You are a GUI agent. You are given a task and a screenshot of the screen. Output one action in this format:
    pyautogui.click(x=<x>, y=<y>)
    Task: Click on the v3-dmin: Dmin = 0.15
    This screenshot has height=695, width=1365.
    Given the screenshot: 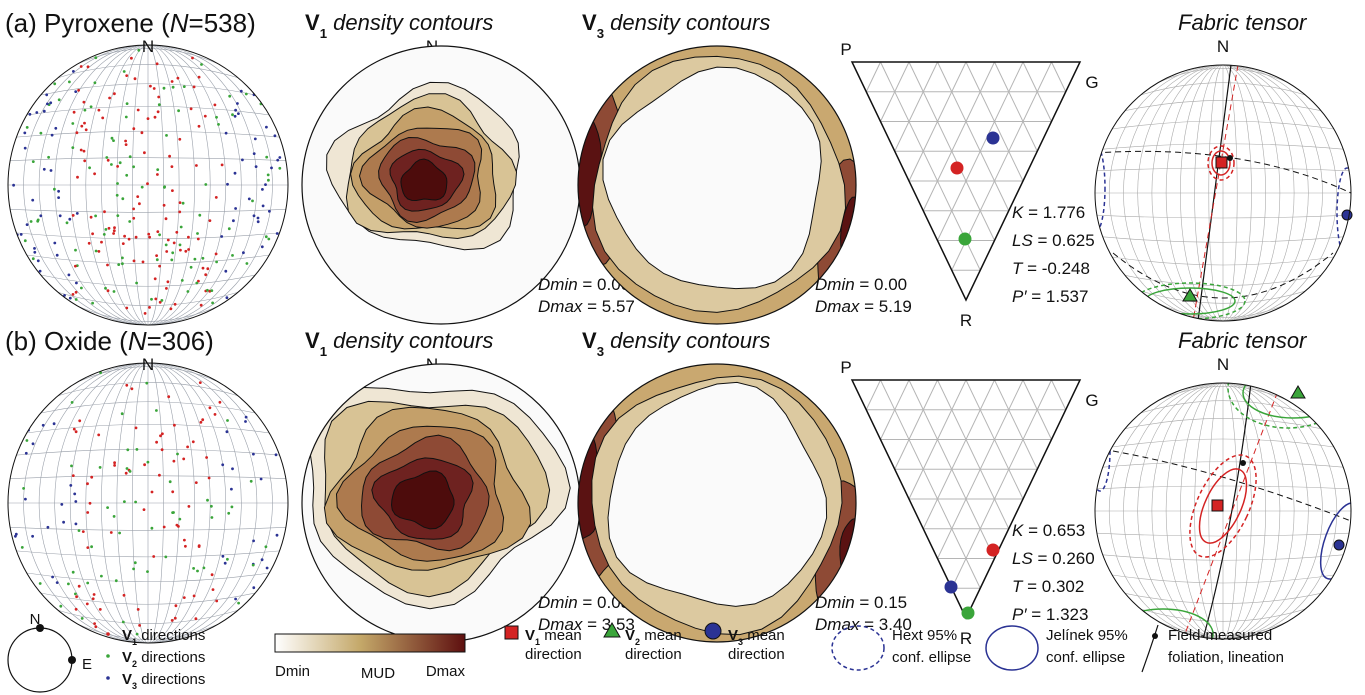 What is the action you would take?
    pyautogui.click(x=861, y=602)
    